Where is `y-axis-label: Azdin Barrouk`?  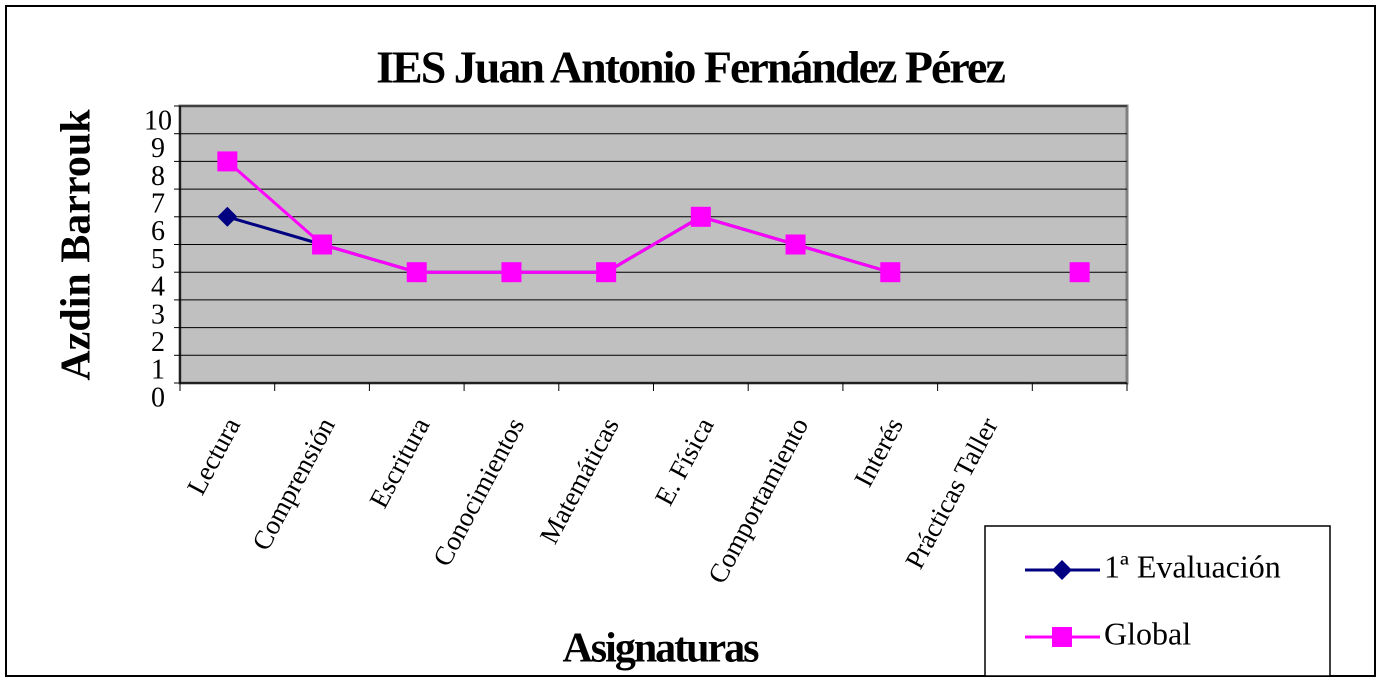 y-axis-label: Azdin Barrouk is located at coordinates (77, 245).